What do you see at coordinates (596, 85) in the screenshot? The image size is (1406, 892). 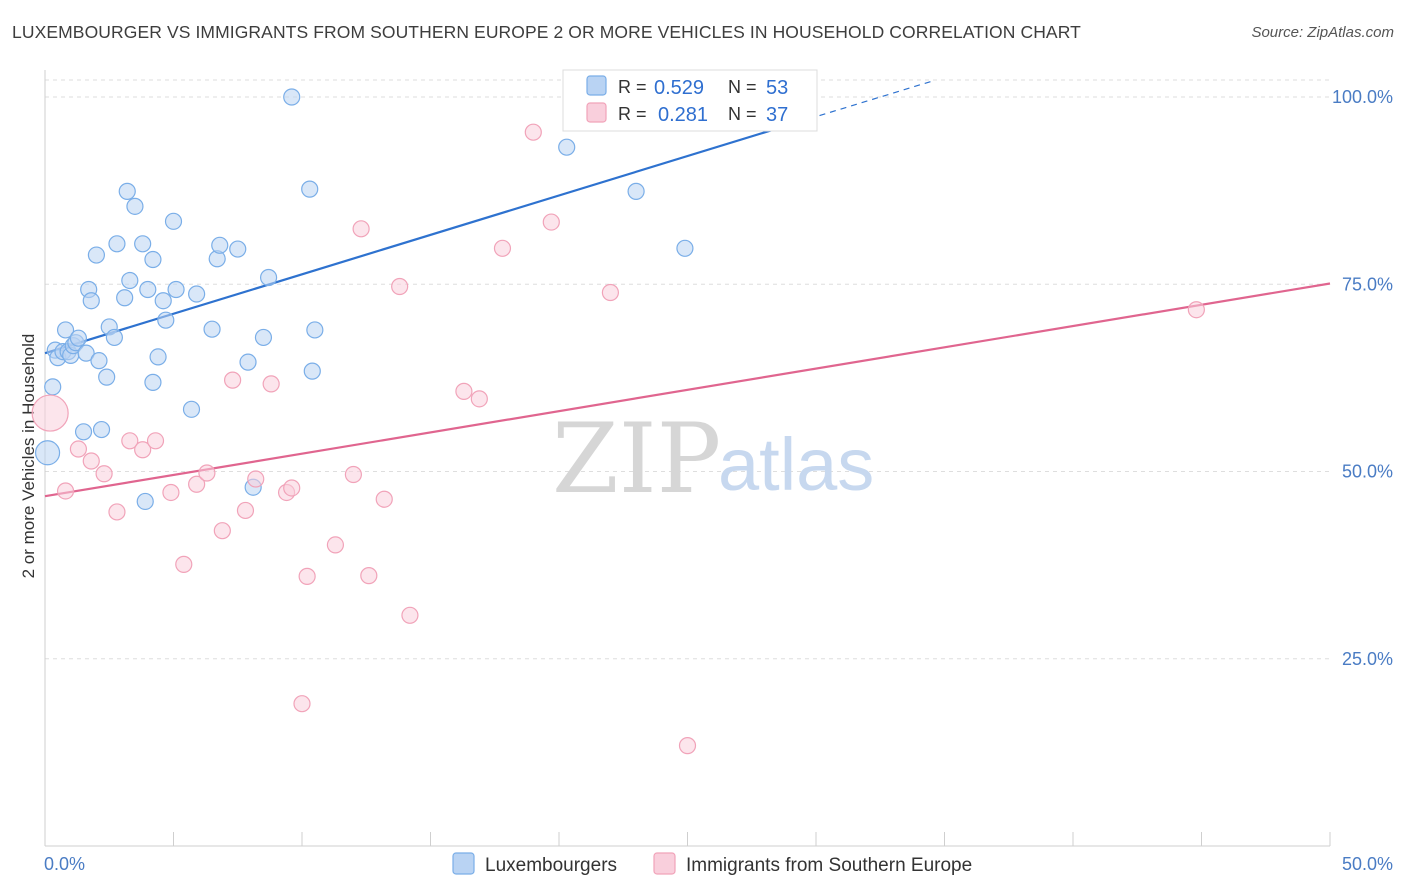 I see `legend-swatch-luxembourgers` at bounding box center [596, 85].